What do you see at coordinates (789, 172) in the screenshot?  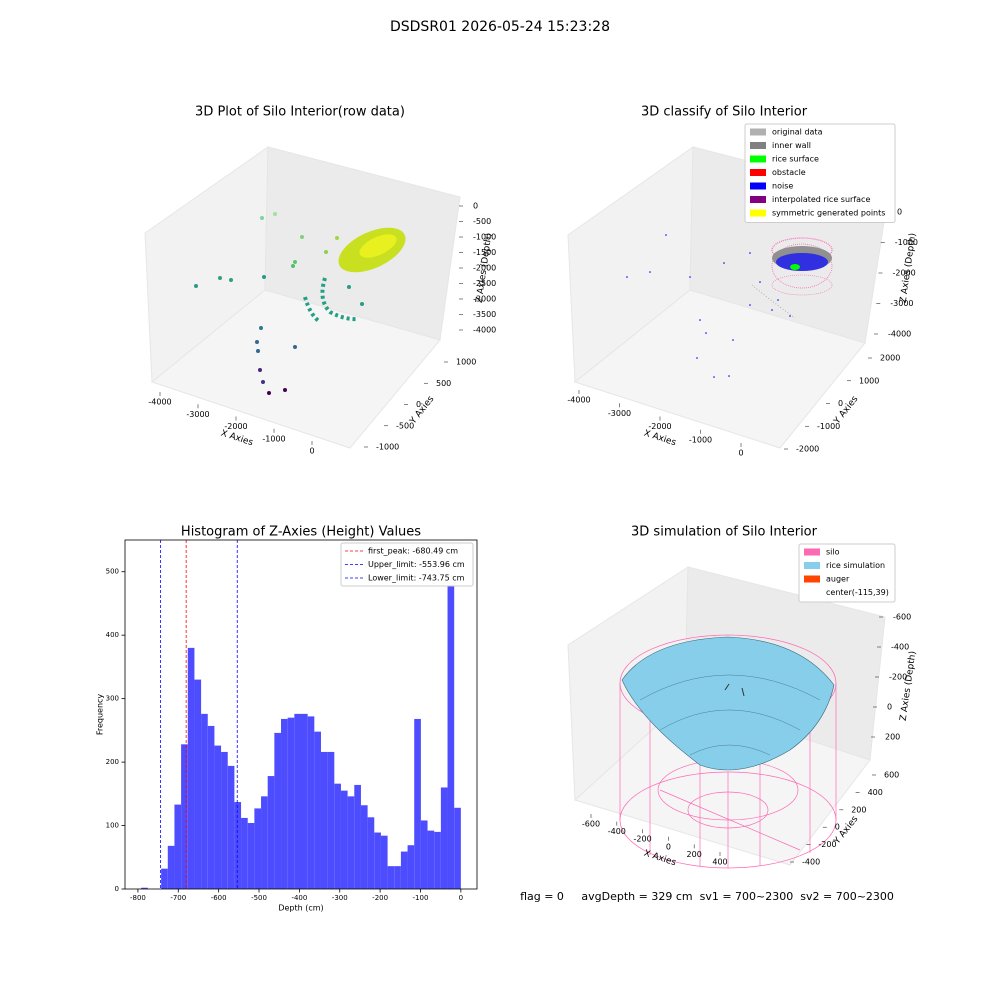 I see `legend-label: obstacle` at bounding box center [789, 172].